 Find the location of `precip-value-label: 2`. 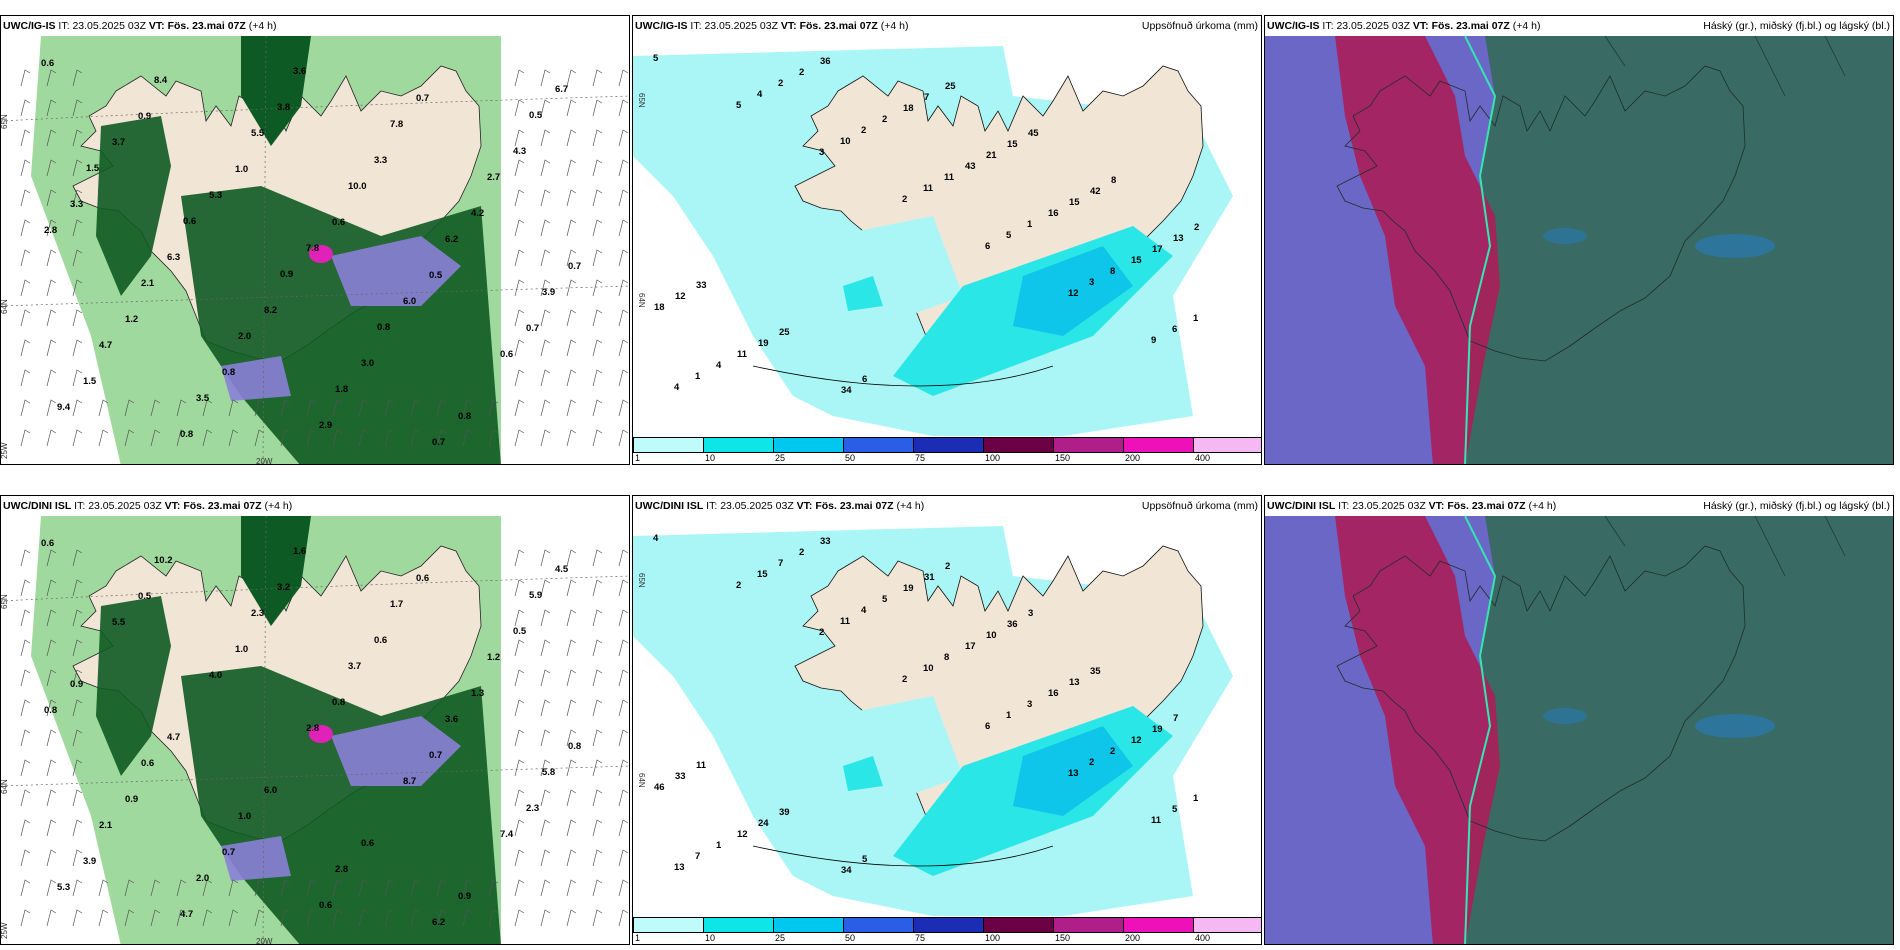

precip-value-label: 2 is located at coordinates (801, 72).